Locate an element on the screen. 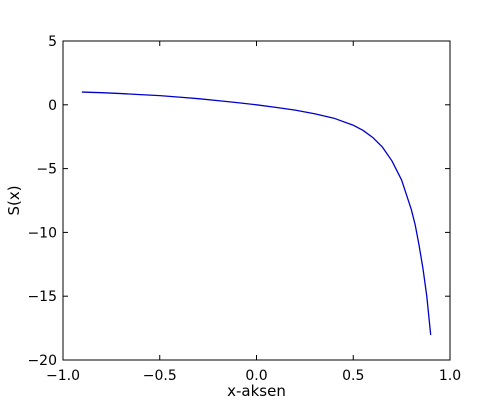 This screenshot has height=400, width=500. y-axis-label: S(x) is located at coordinates (14, 200).